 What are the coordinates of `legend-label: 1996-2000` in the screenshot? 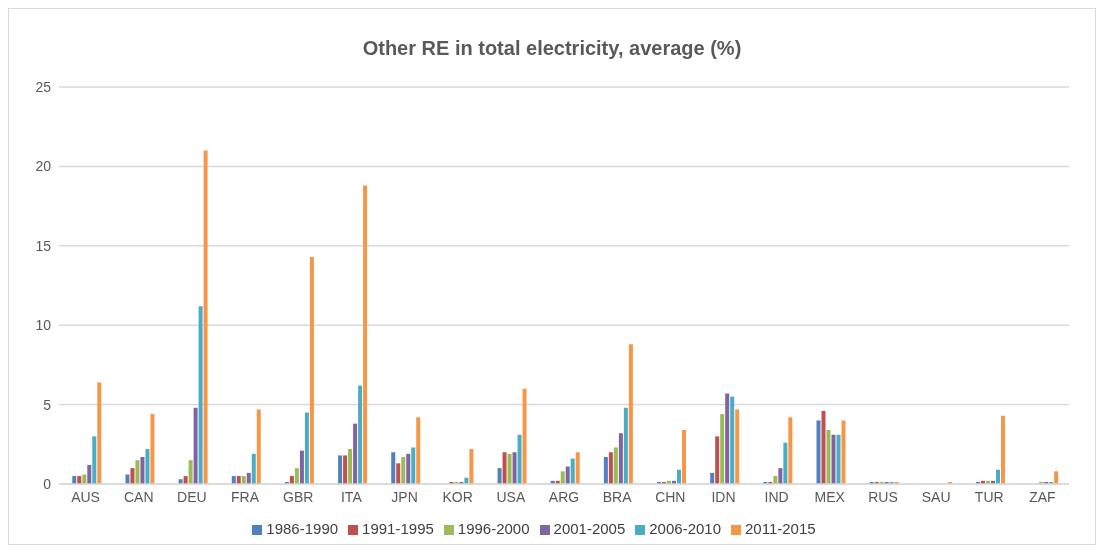 It's located at (493, 528).